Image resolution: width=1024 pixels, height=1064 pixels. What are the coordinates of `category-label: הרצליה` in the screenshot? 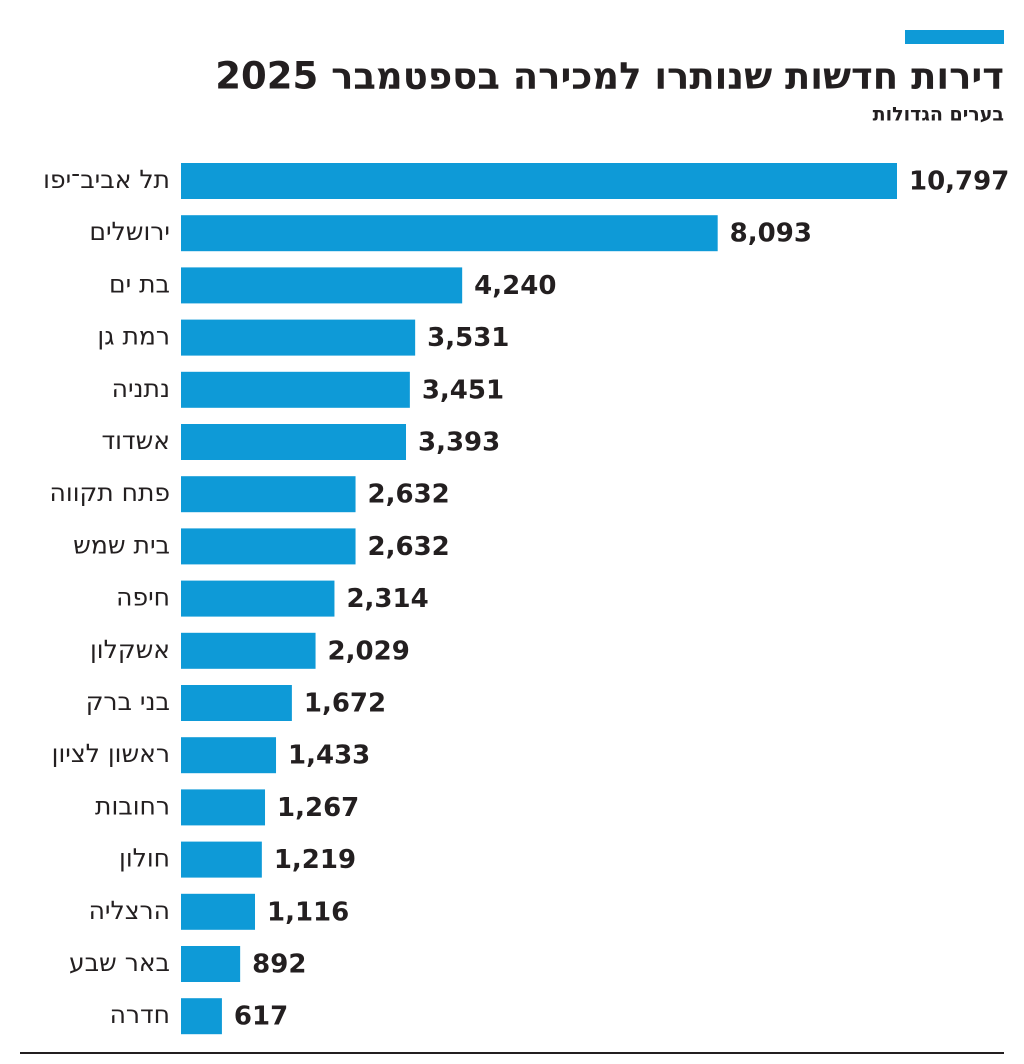 It's located at (129, 910).